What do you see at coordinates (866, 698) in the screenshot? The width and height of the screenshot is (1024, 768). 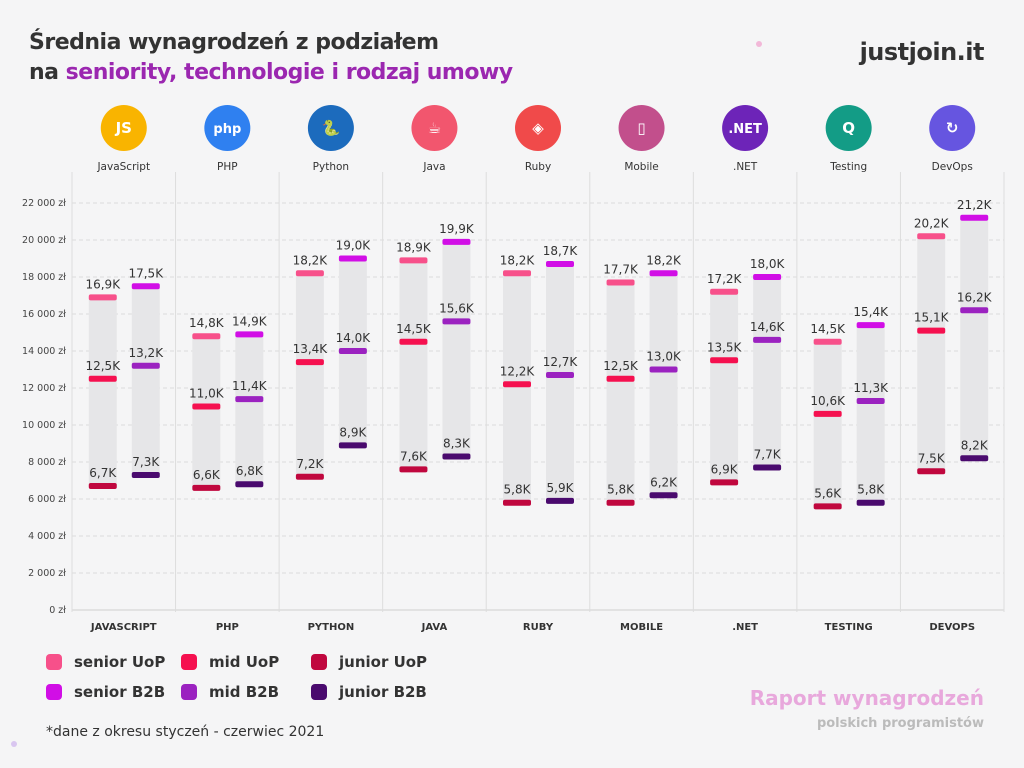 I see `report-title: Raport wynagrodzeń` at bounding box center [866, 698].